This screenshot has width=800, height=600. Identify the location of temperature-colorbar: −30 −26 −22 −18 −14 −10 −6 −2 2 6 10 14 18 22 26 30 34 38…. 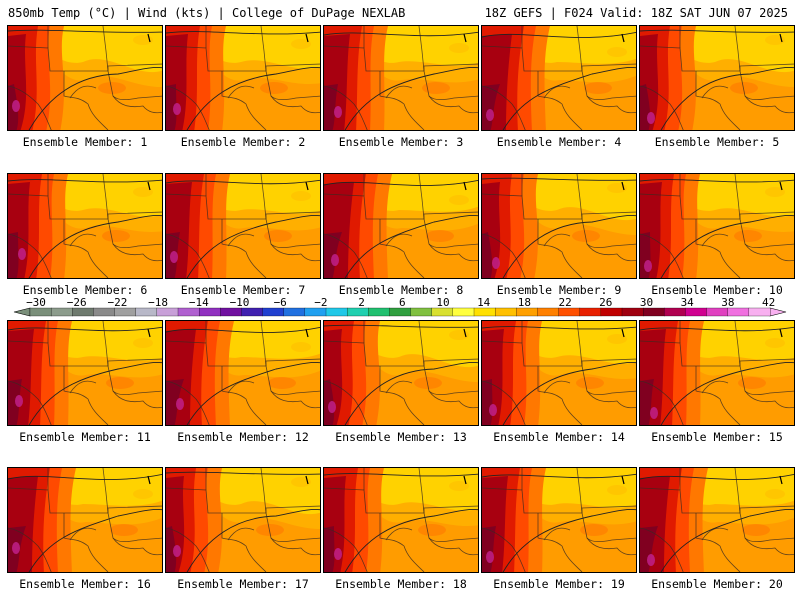
(400, 309).